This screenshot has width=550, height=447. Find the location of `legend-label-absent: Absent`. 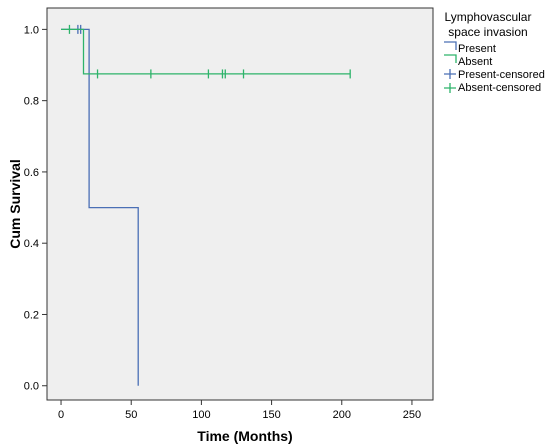

legend-label-absent: Absent is located at coordinates (475, 62).